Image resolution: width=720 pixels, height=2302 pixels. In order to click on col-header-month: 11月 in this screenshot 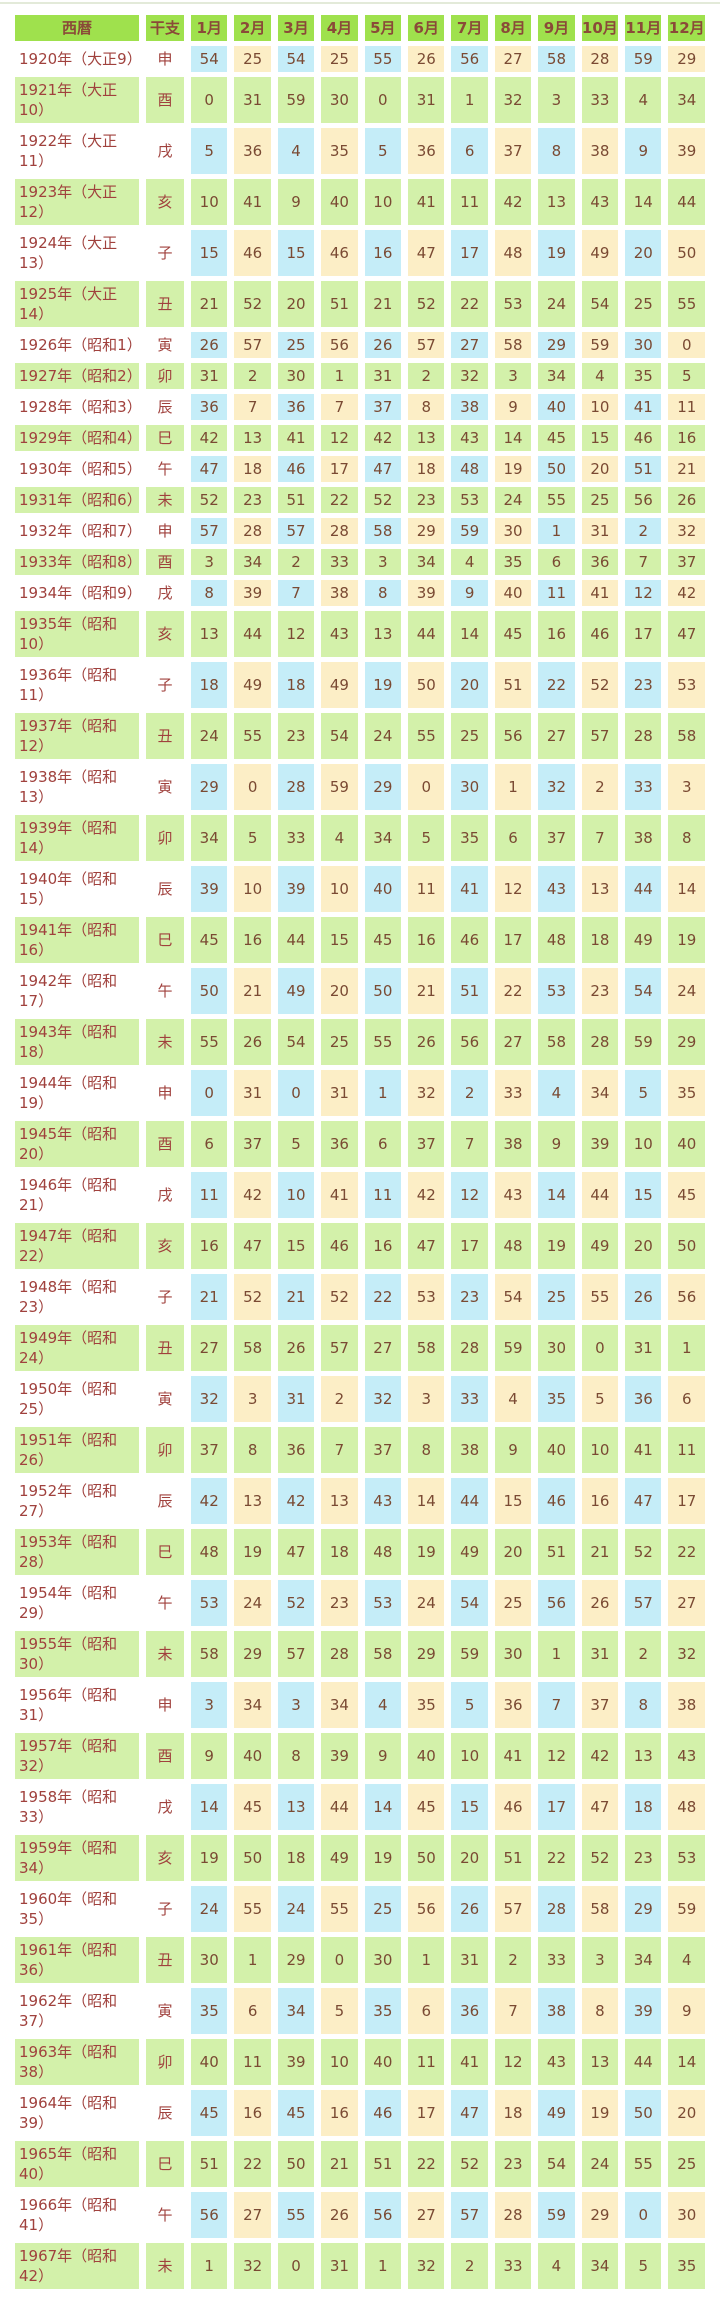, I will do `click(643, 28)`.